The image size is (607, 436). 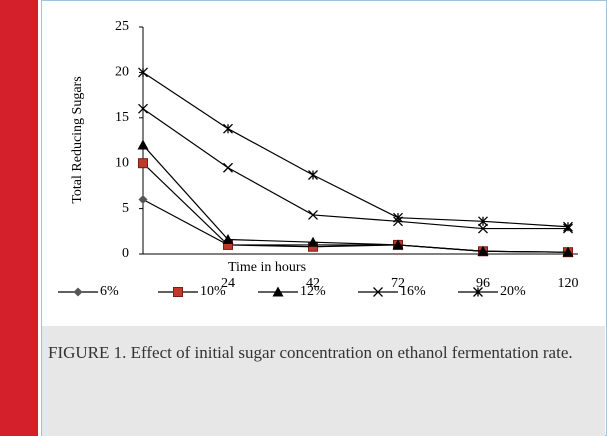 What do you see at coordinates (109, 291) in the screenshot?
I see `legend-label: 6%` at bounding box center [109, 291].